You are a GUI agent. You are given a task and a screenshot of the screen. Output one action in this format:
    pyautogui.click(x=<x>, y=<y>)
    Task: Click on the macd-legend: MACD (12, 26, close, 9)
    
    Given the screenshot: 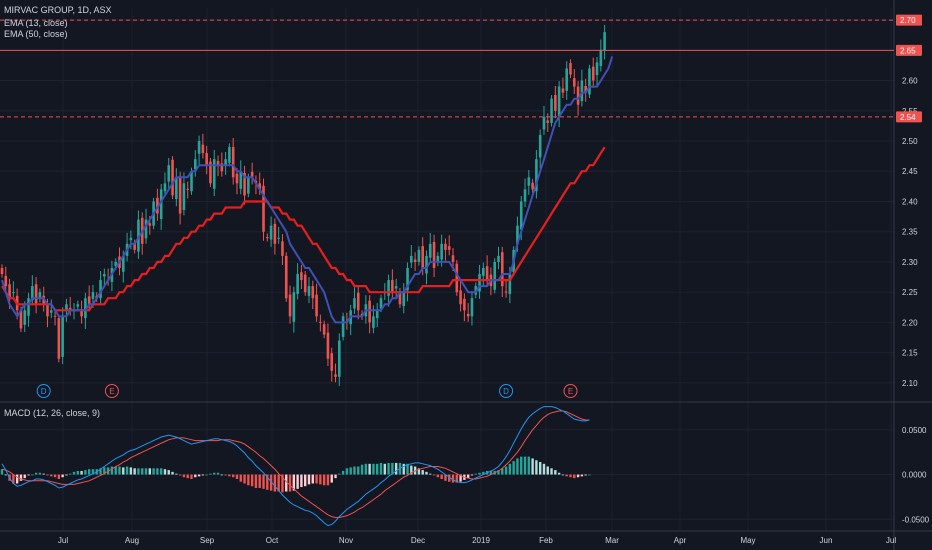 What is the action you would take?
    pyautogui.click(x=52, y=413)
    